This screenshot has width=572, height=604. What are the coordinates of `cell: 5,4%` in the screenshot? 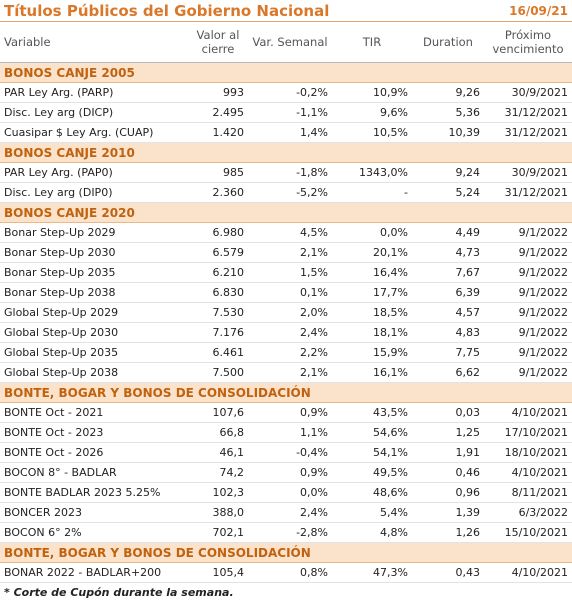 It's located at (372, 512).